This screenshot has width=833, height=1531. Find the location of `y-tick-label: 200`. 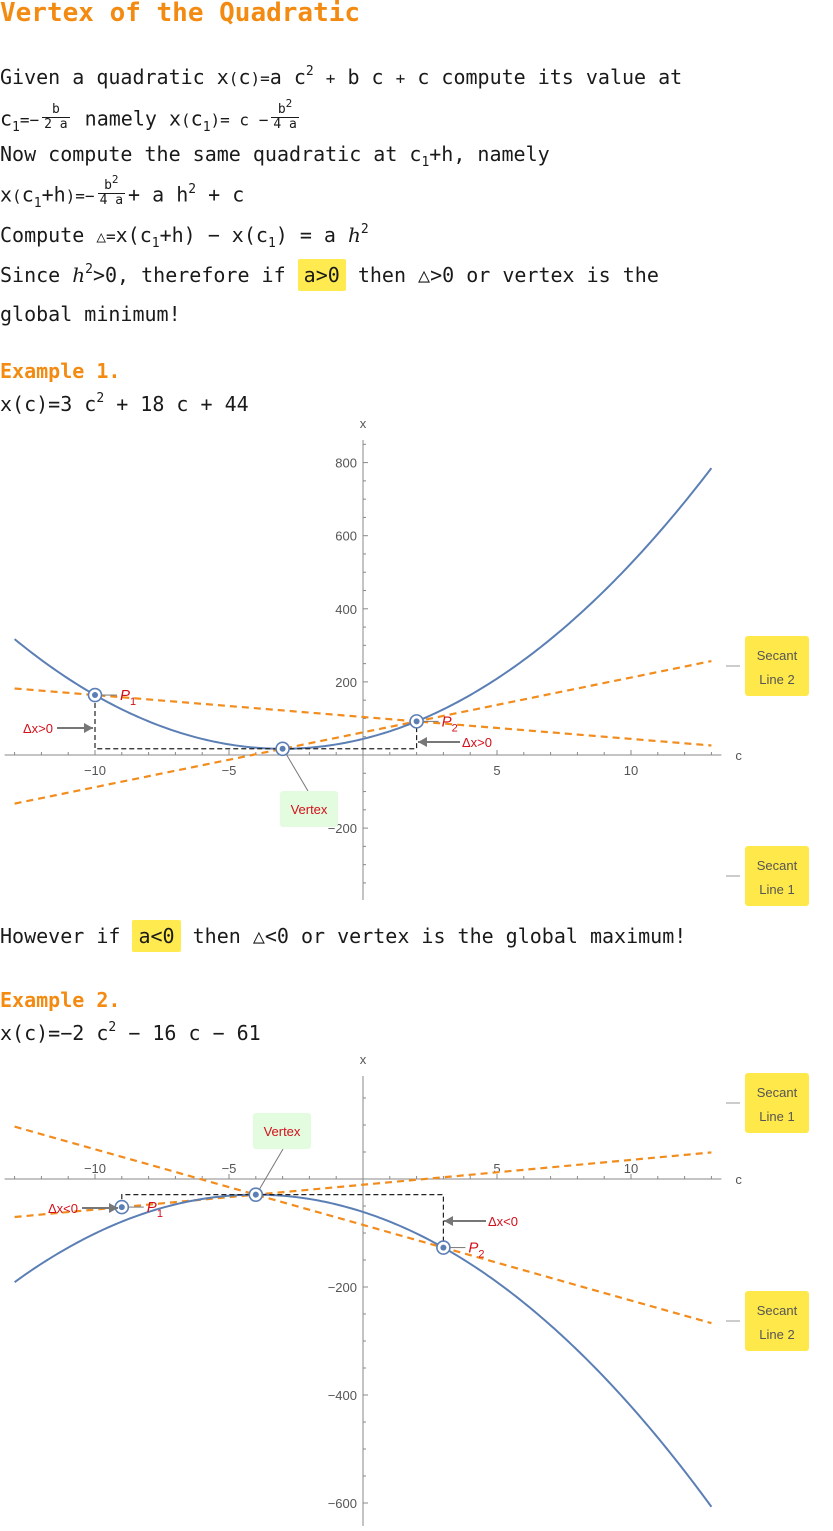

y-tick-label: 200 is located at coordinates (346, 682).